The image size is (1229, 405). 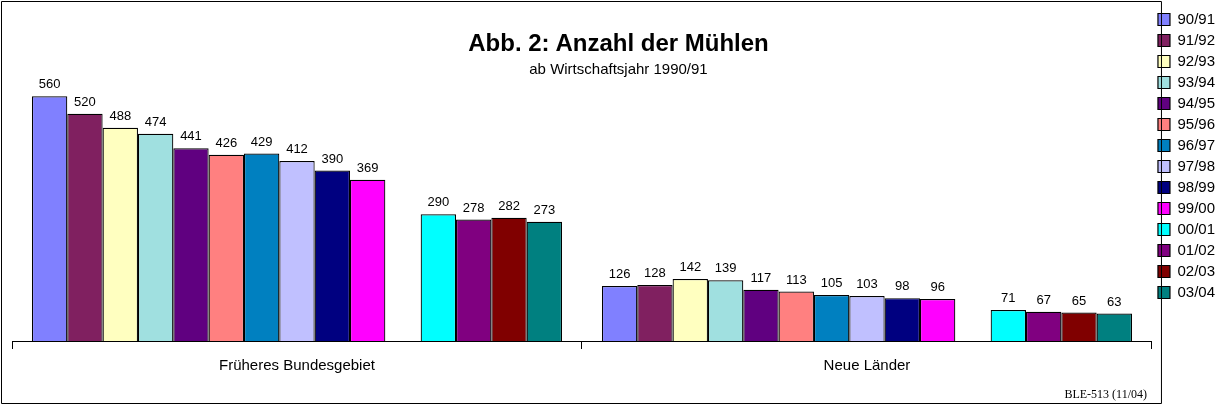 What do you see at coordinates (655, 273) in the screenshot?
I see `data-label: 128` at bounding box center [655, 273].